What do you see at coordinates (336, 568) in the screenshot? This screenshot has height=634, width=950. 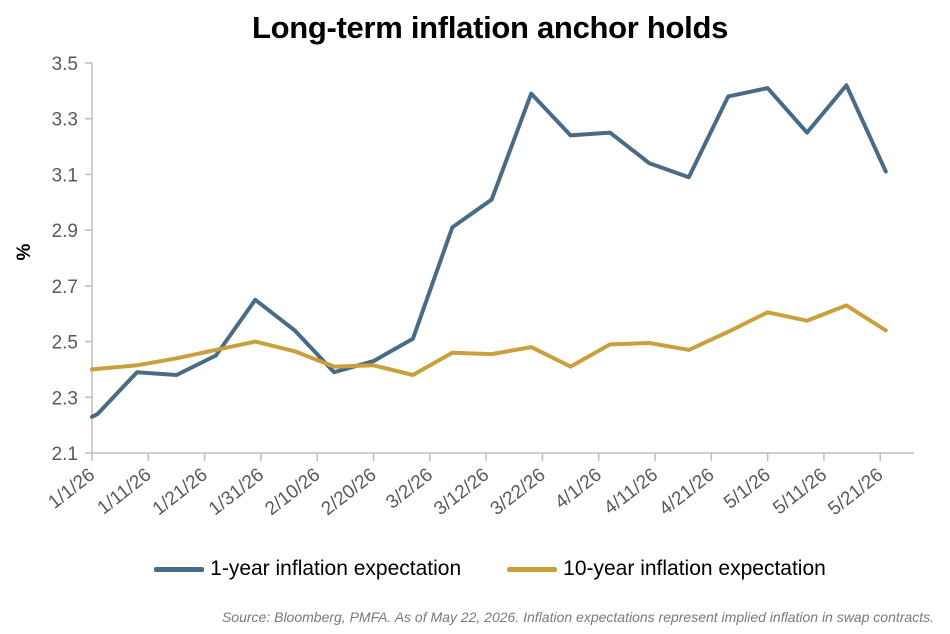 I see `legend-label-1yr: 1-year inflation expectation` at bounding box center [336, 568].